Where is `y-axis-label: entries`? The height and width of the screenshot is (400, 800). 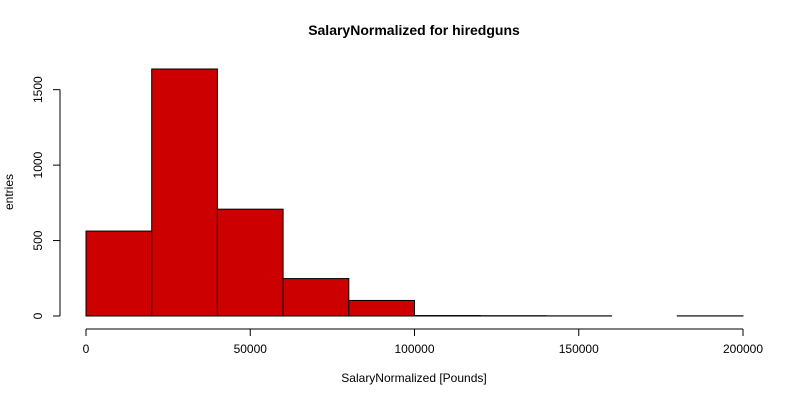
y-axis-label: entries is located at coordinates (9, 192).